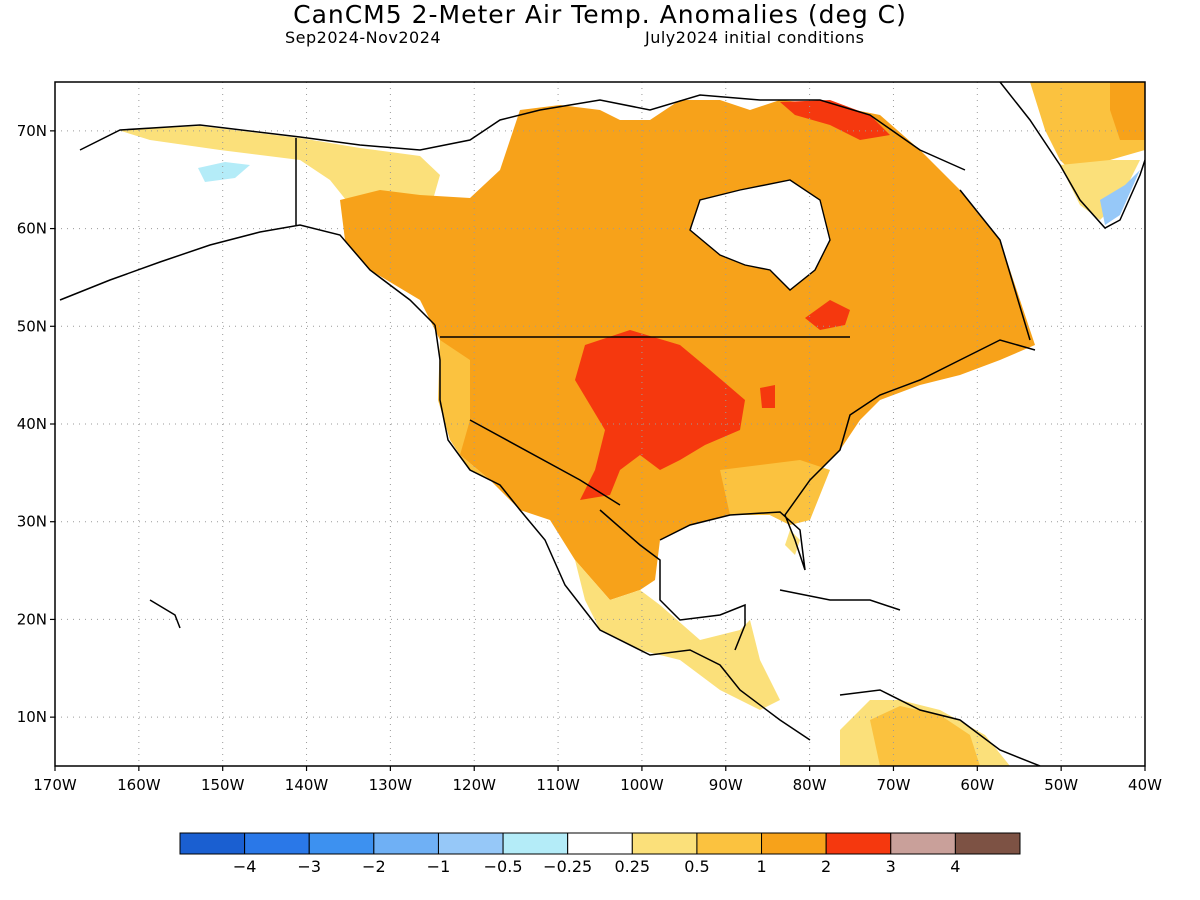  Describe the element at coordinates (835, 120) in the screenshot. I see `anomaly-area-red-arctic` at that location.